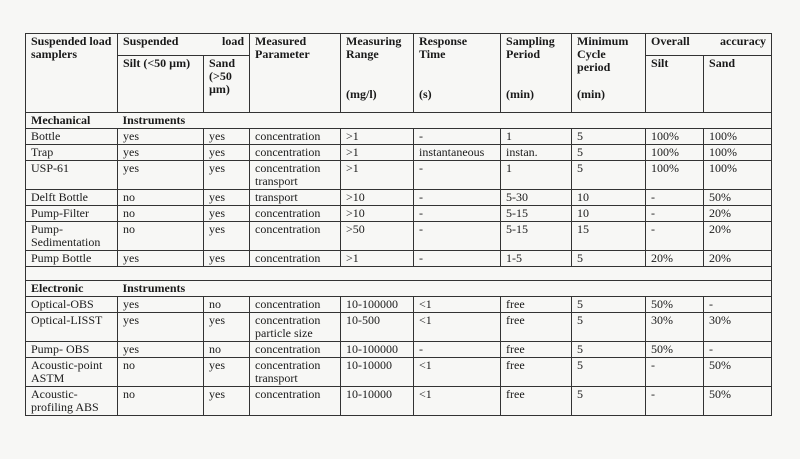  Describe the element at coordinates (536, 258) in the screenshot. I see `table-cell: 1-5` at that location.